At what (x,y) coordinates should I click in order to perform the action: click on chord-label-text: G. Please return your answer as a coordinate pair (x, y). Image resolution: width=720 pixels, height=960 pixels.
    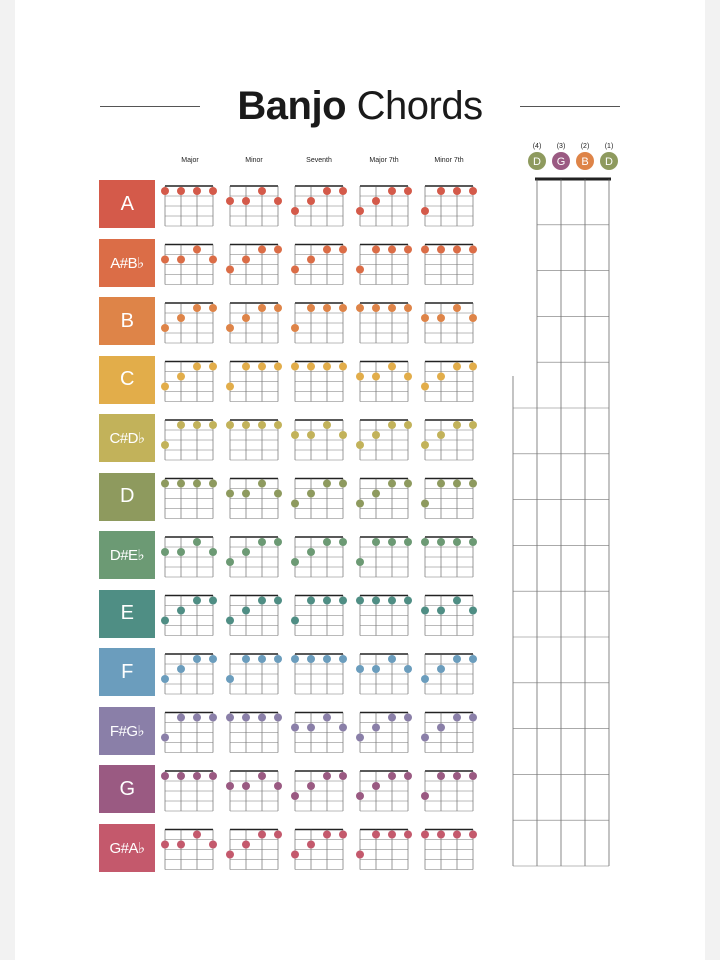
    Looking at the image, I should click on (127, 788).